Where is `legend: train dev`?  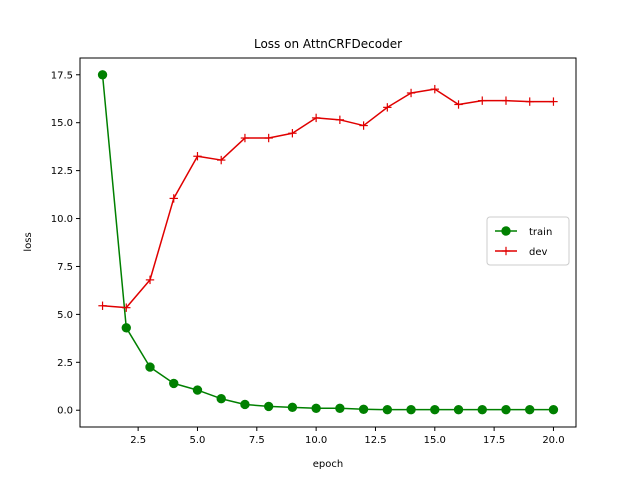 legend: train dev is located at coordinates (528, 241).